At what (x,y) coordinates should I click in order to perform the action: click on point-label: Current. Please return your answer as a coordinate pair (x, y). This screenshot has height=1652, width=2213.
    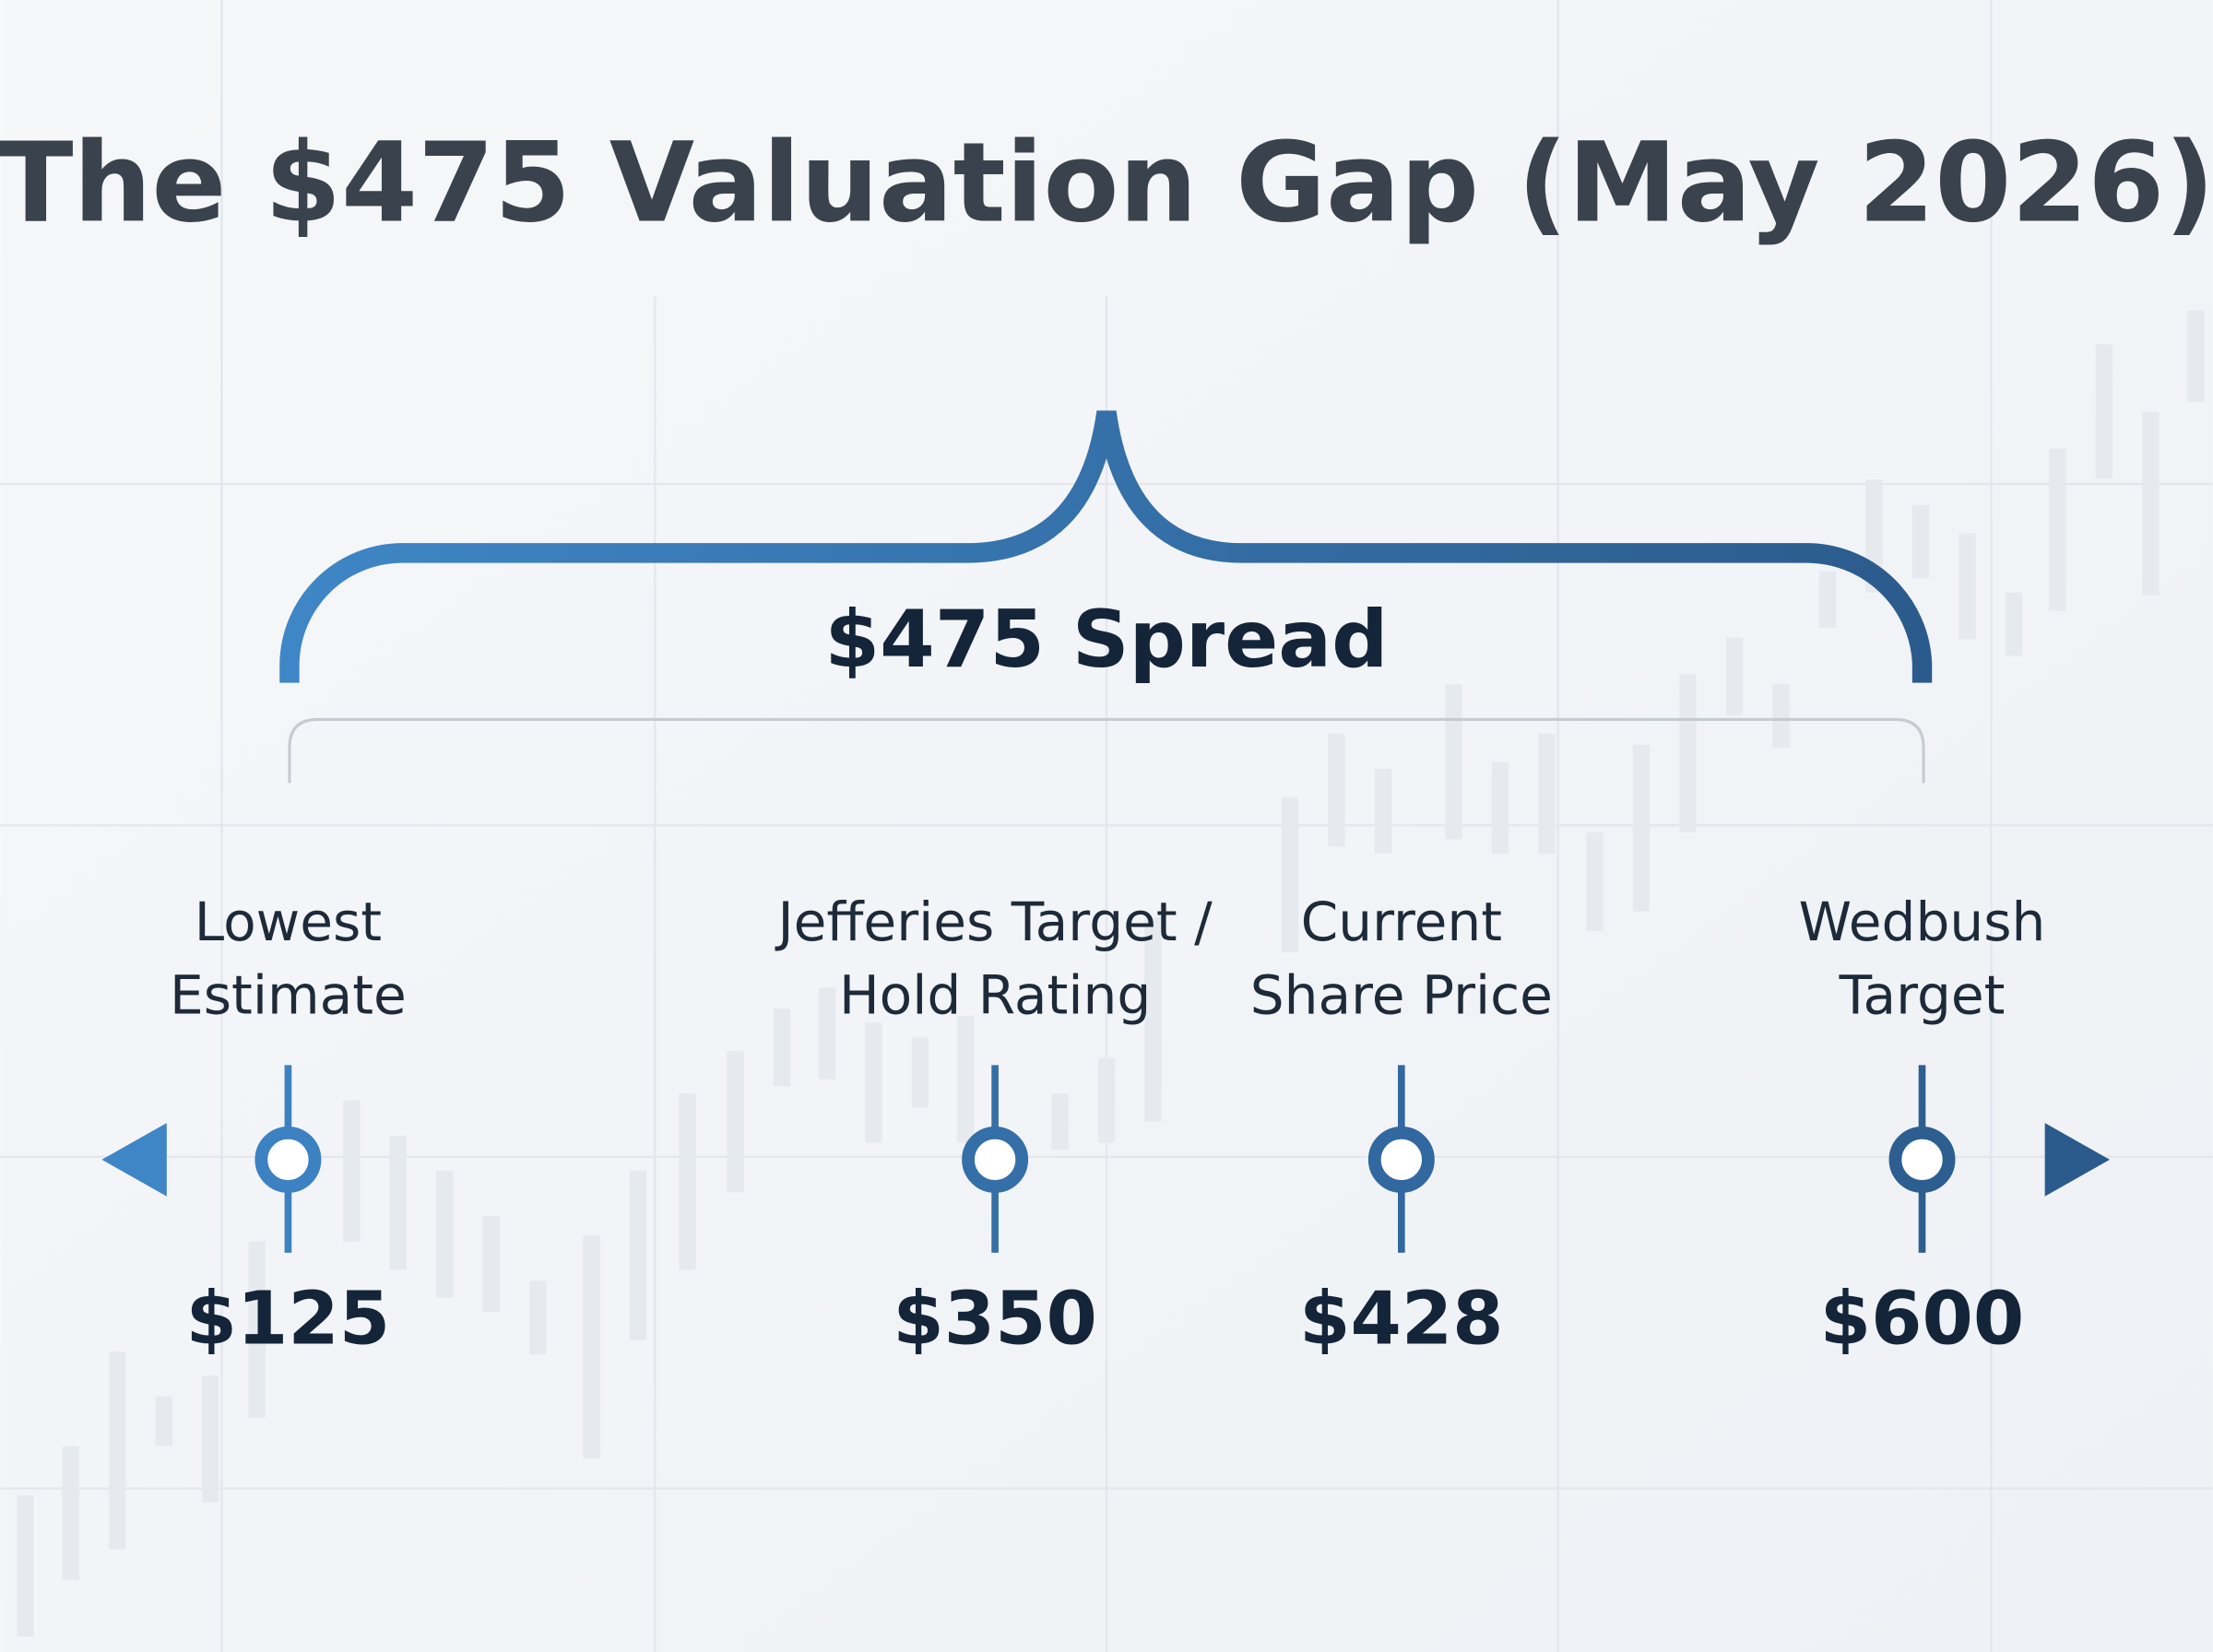
    Looking at the image, I should click on (1401, 922).